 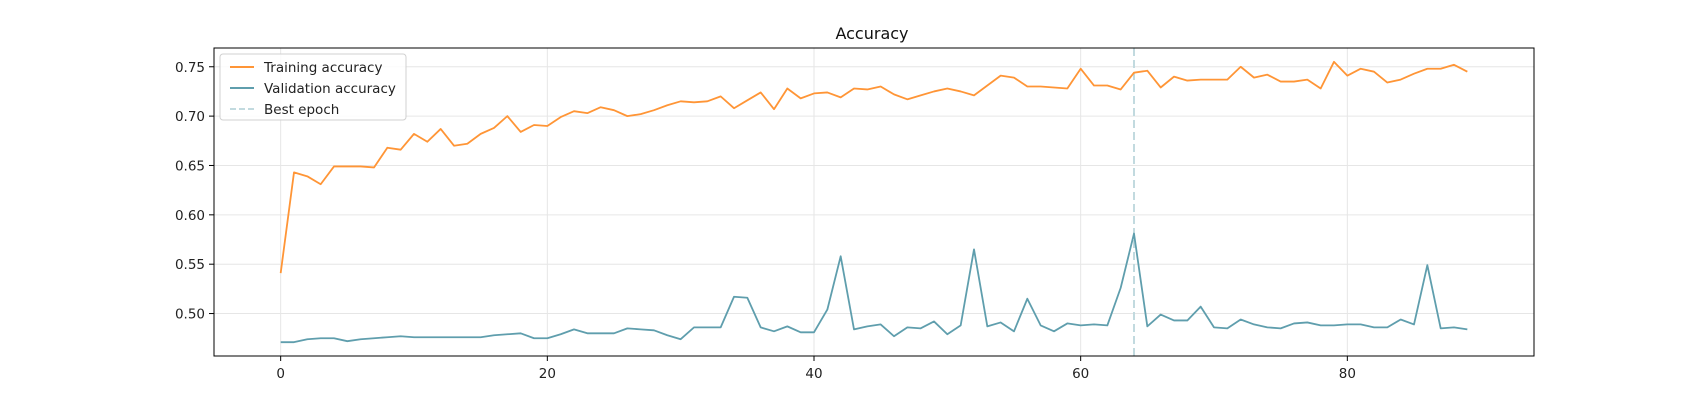 I want to click on y-axis: 0.50 0.55 0.60 0.65 0.70 0.75, so click(x=194, y=191).